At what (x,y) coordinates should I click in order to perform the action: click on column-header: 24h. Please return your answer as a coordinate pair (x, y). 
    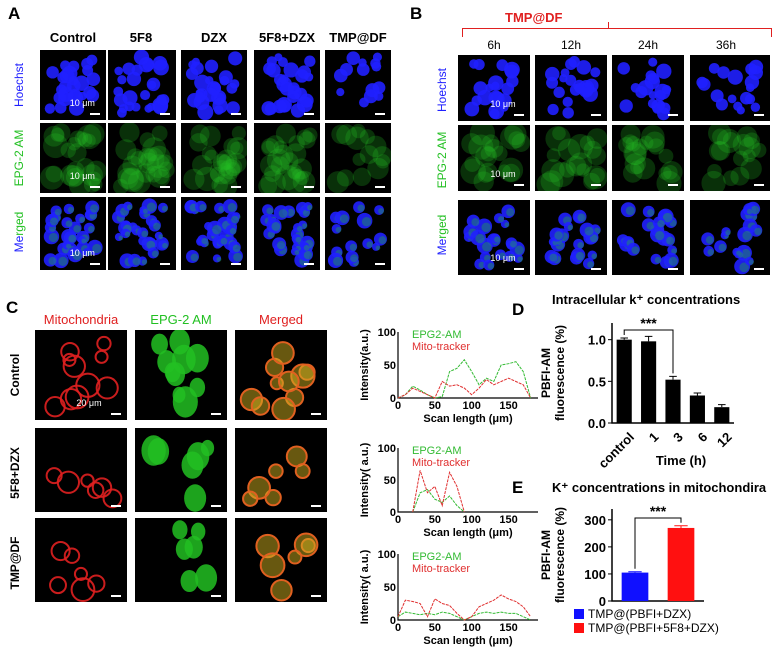
    Looking at the image, I should click on (648, 45).